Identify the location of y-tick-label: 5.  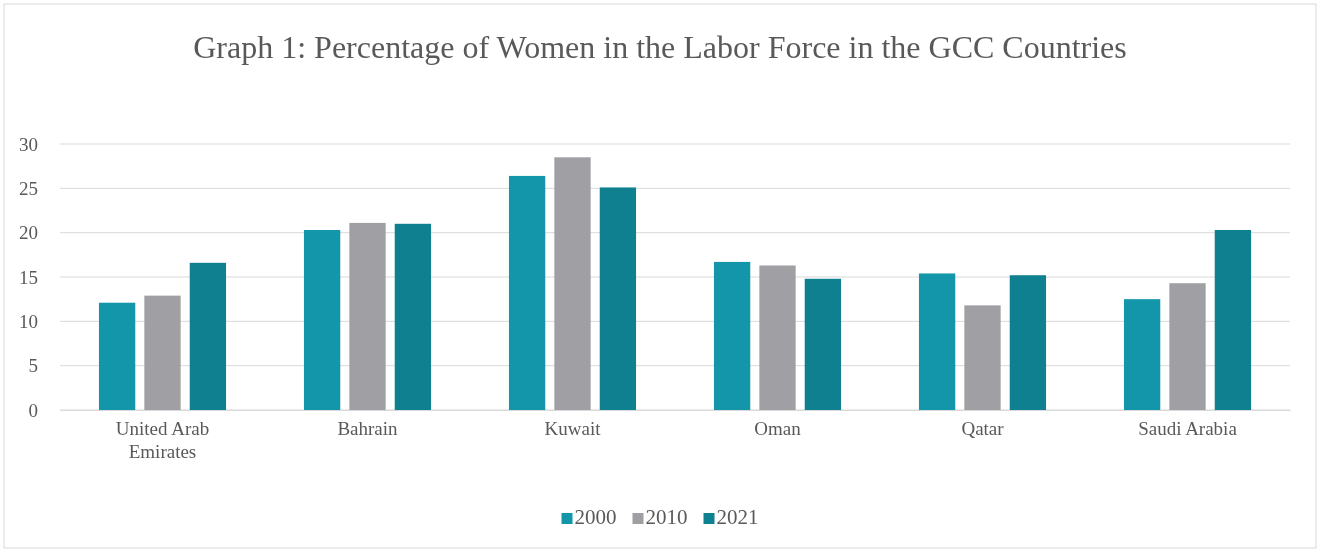
(33, 366).